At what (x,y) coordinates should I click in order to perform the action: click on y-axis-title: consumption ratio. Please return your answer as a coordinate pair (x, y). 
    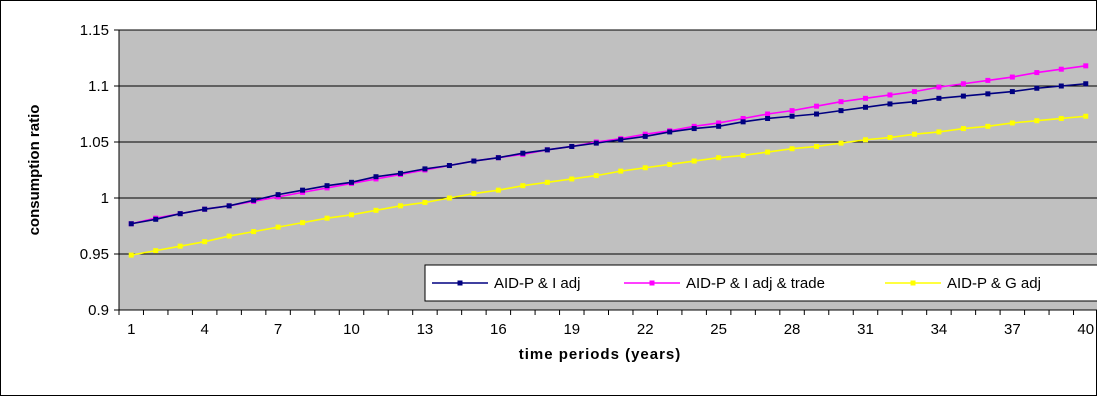
    Looking at the image, I should click on (34, 170).